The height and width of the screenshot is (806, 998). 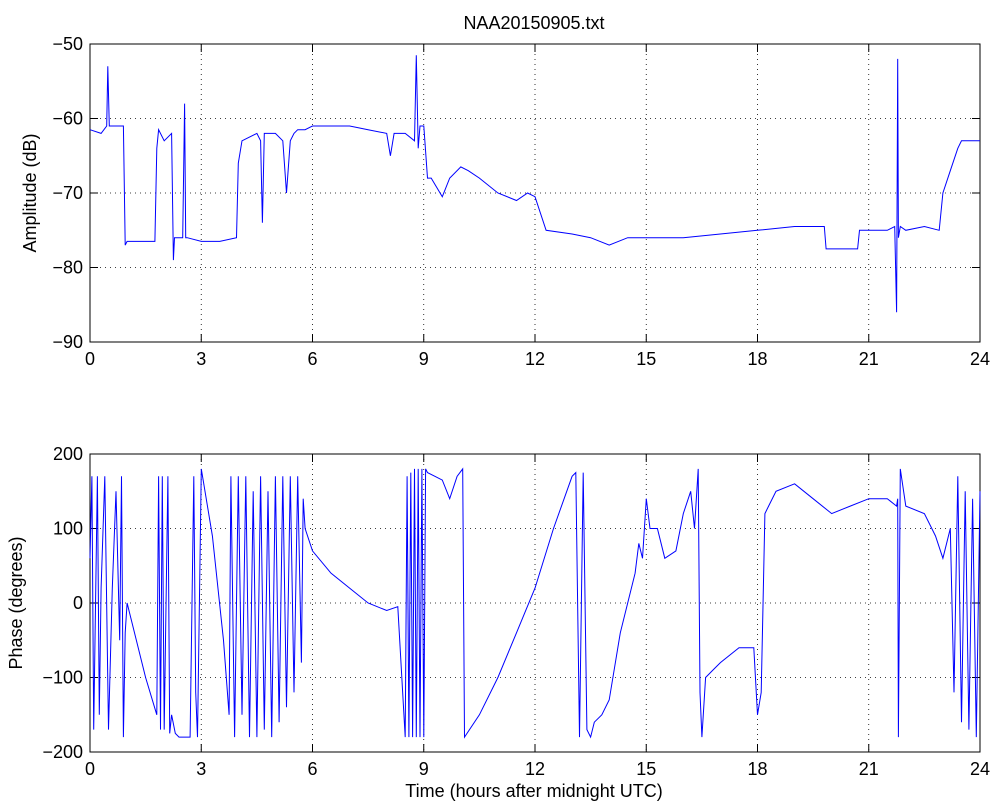 I want to click on phase-x-tick-label: 0, so click(x=90, y=769).